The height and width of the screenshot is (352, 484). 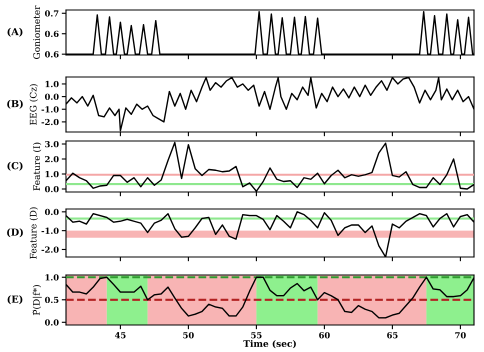 What do you see at coordinates (15, 233) in the screenshot?
I see `text: (D)` at bounding box center [15, 233].